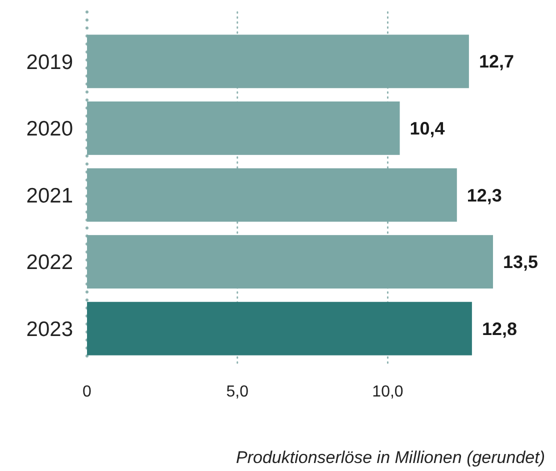 Image resolution: width=556 pixels, height=471 pixels. Describe the element at coordinates (388, 391) in the screenshot. I see `x-tick-label: 10,0` at that location.